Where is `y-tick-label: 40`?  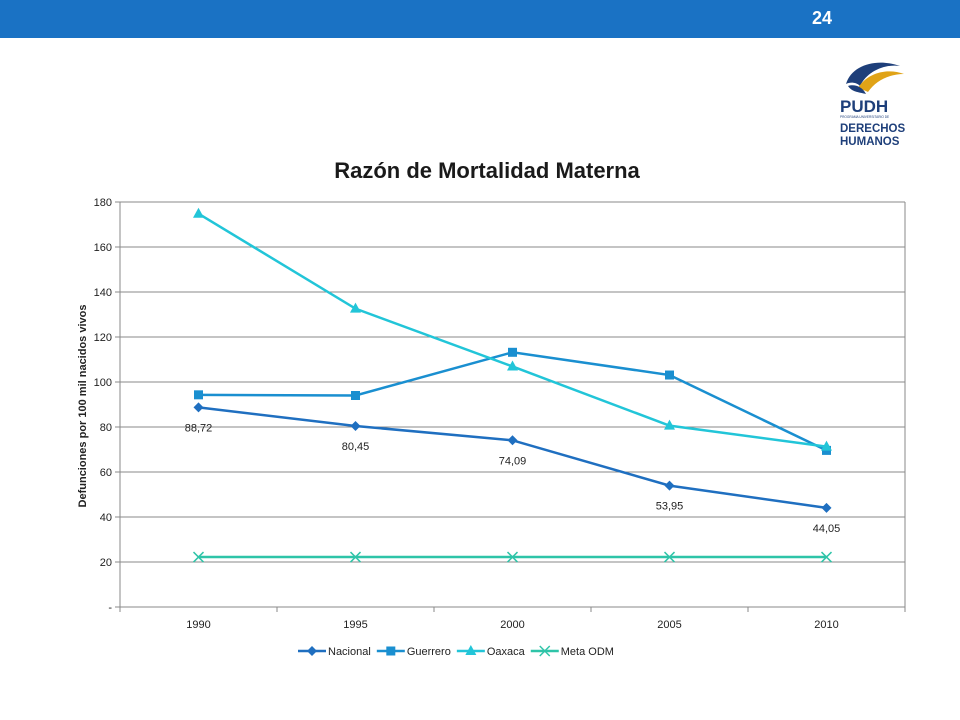
y-tick-label: 40 is located at coordinates (106, 518).